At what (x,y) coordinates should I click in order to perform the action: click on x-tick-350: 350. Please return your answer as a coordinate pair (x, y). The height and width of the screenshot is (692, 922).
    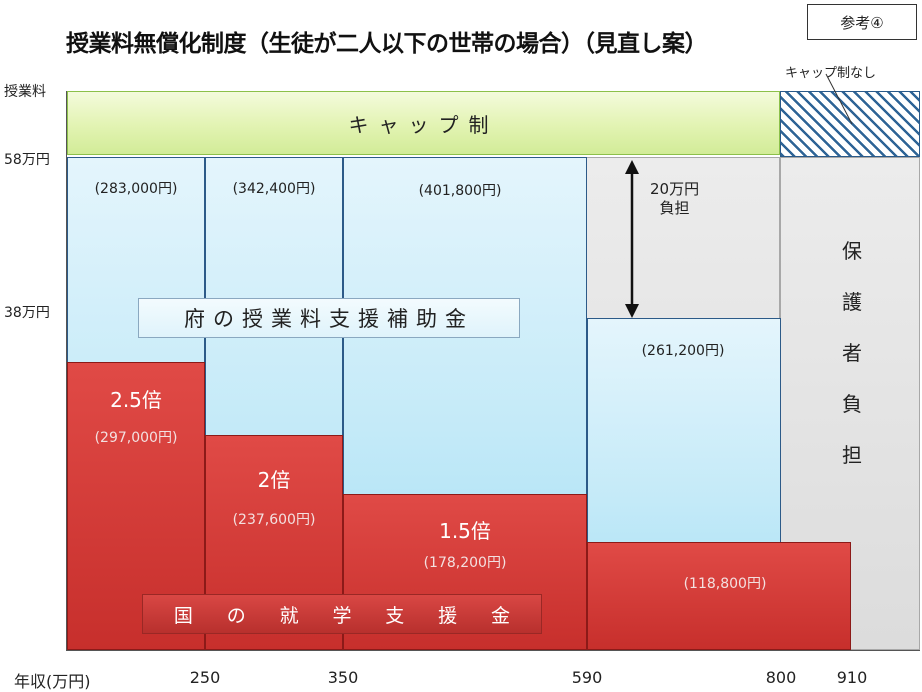
    Looking at the image, I should click on (343, 677).